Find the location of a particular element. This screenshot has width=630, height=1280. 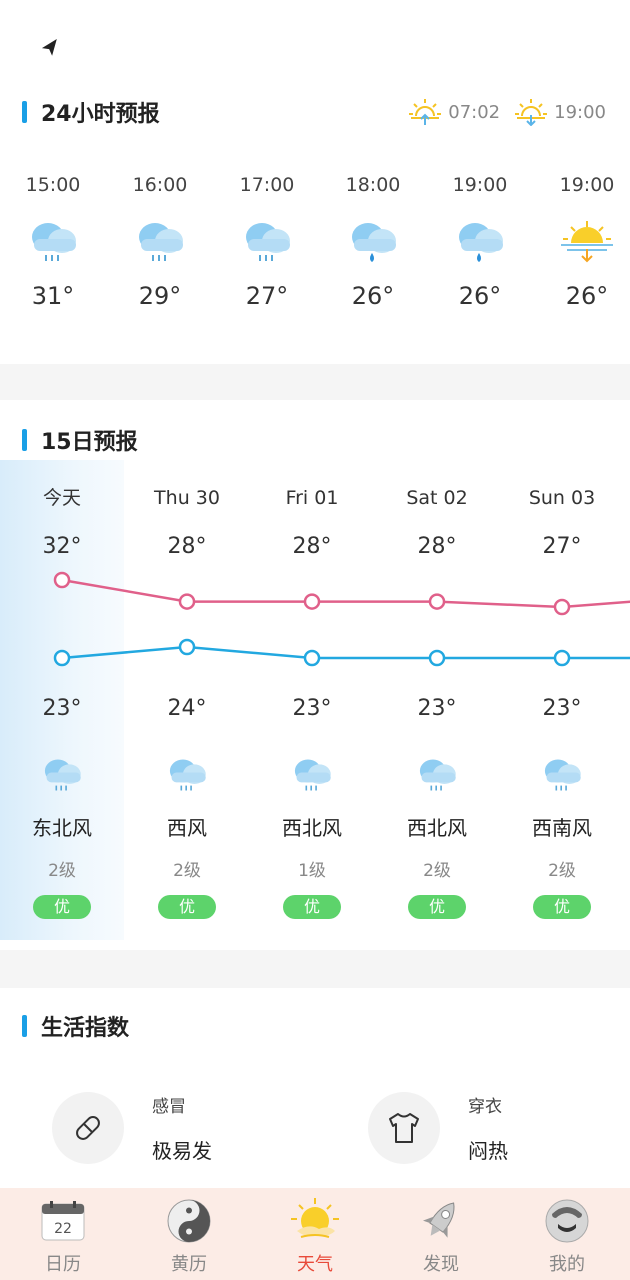

sunset-icon is located at coordinates (583, 242).